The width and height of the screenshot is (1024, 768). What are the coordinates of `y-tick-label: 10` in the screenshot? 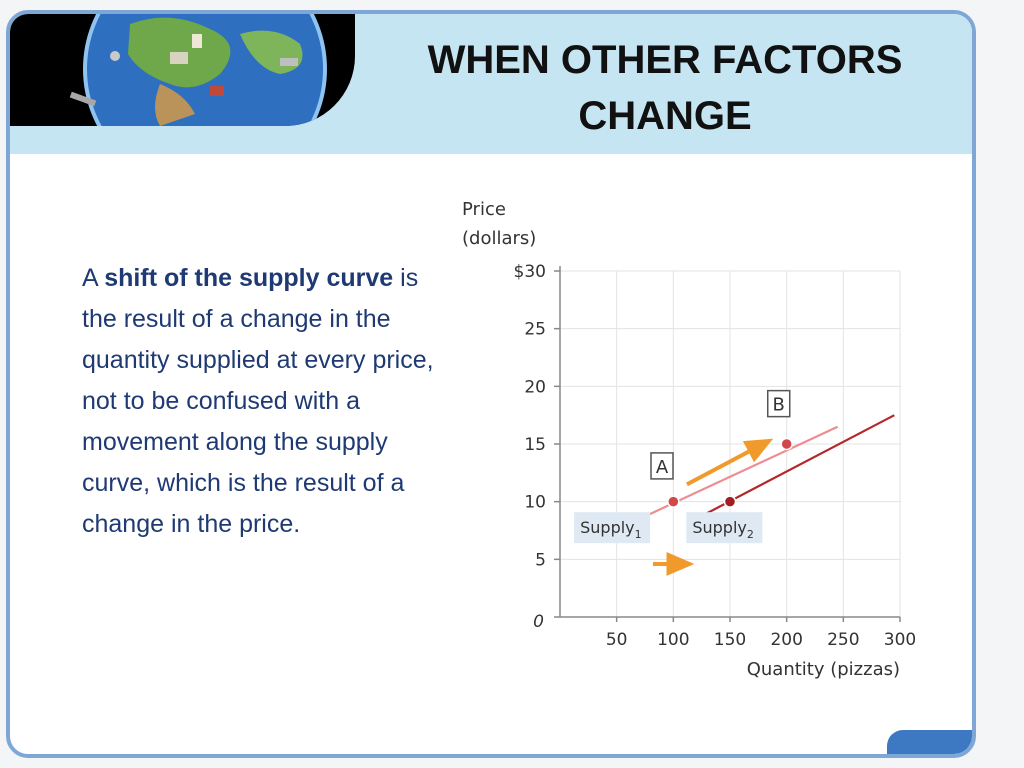 It's located at (535, 503).